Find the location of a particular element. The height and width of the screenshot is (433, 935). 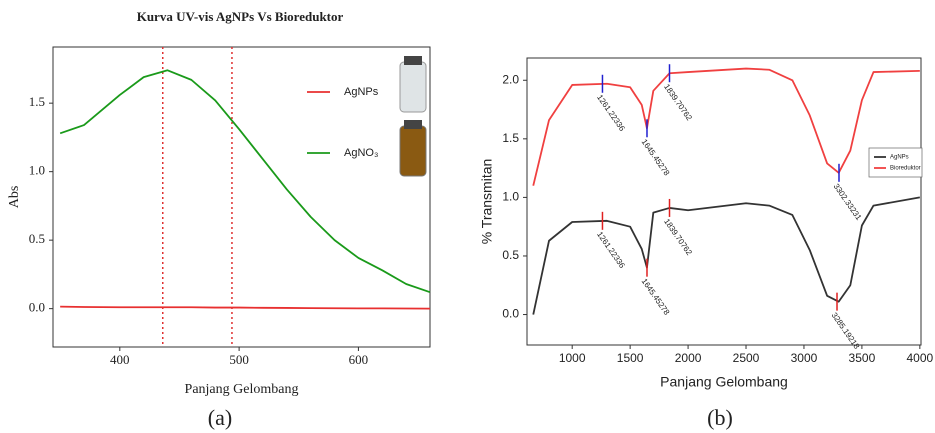

x-tick-label: 3500 is located at coordinates (862, 358).